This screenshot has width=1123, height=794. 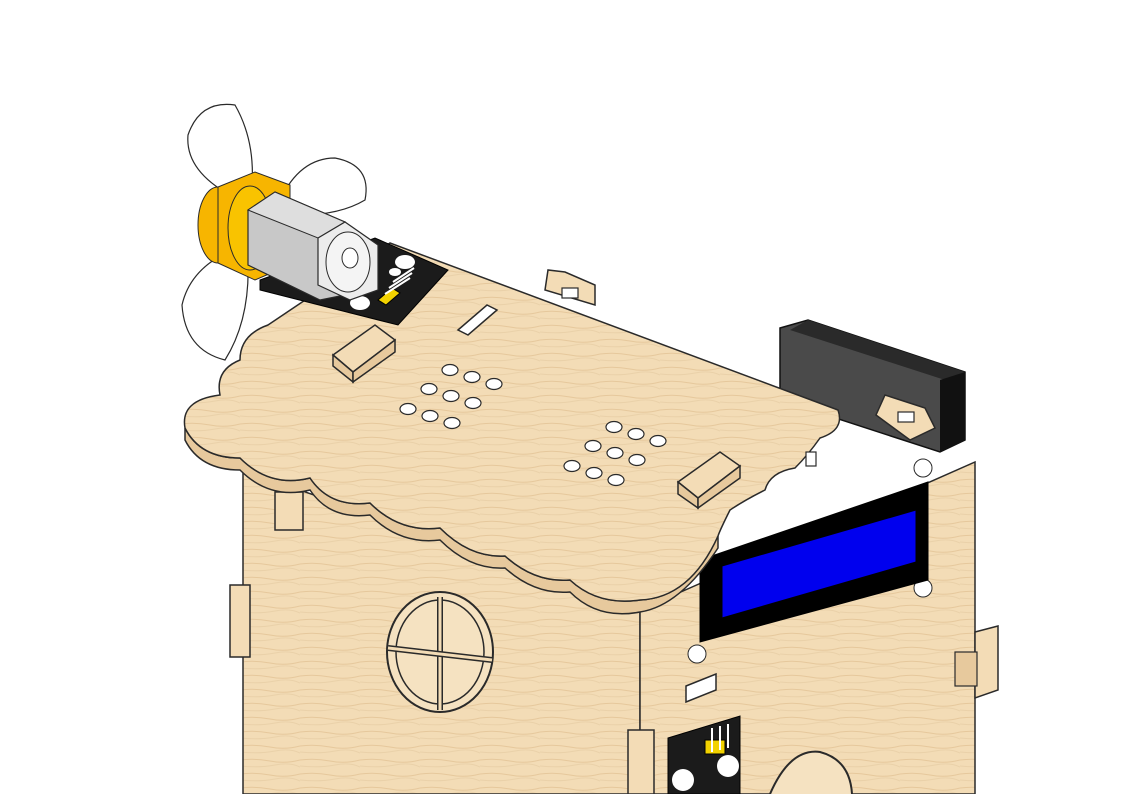 I want to click on dc-motor, so click(x=312, y=246).